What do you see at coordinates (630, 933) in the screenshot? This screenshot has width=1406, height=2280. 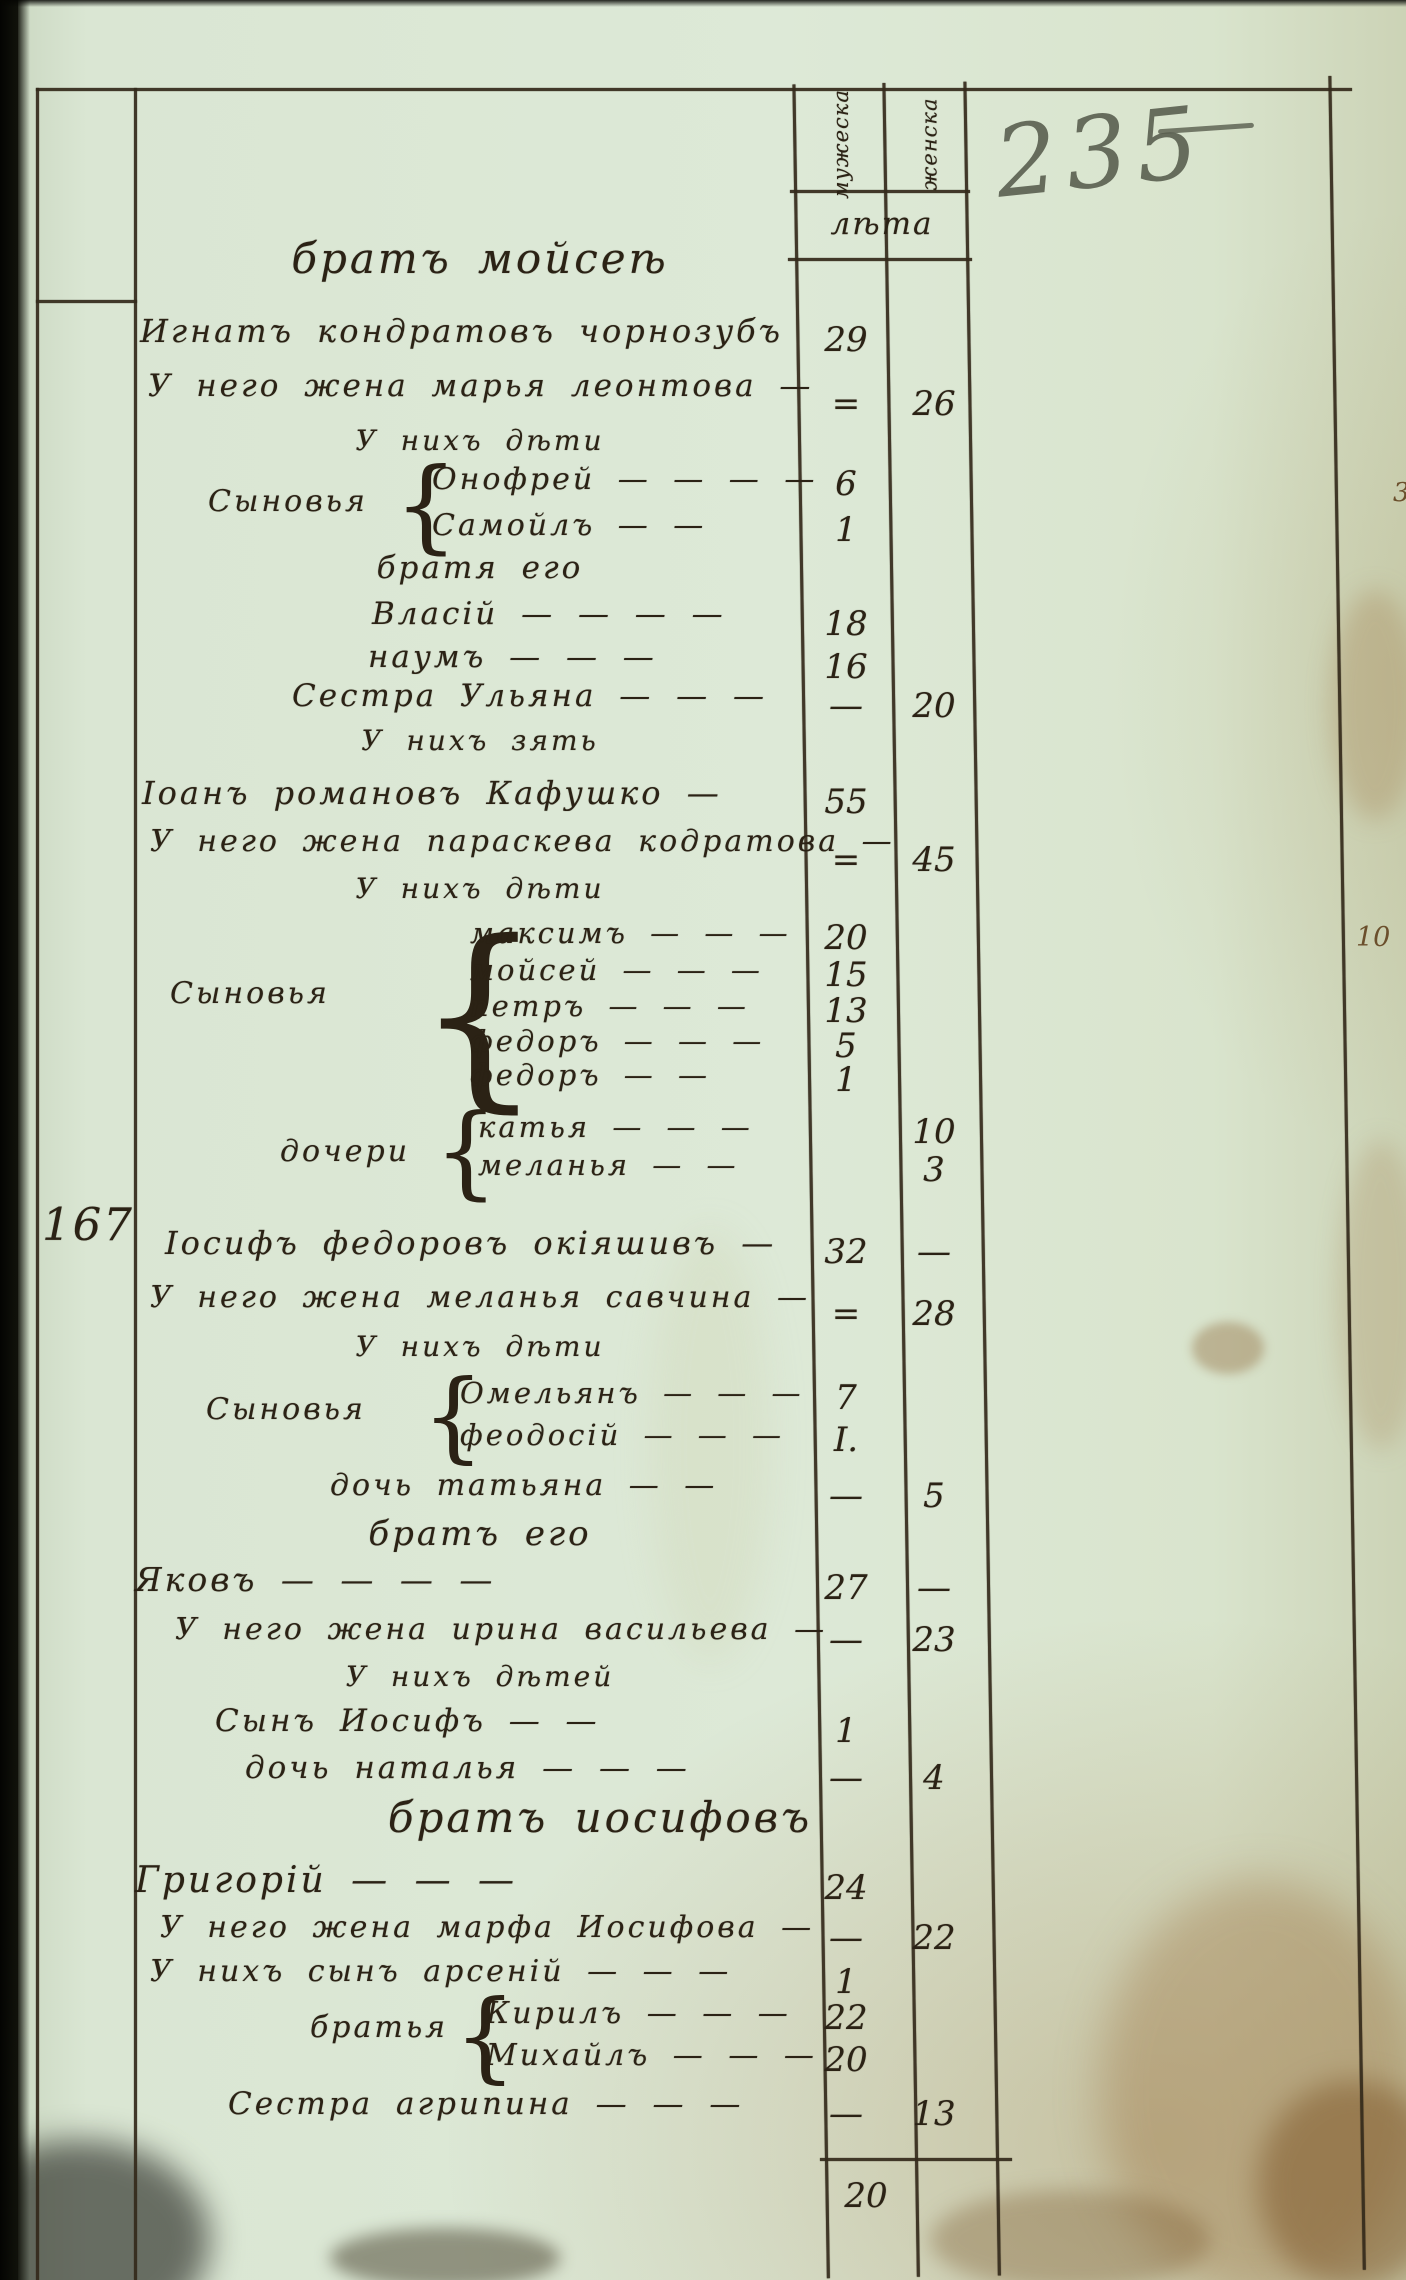 I see `person-name: максимъ — — —` at bounding box center [630, 933].